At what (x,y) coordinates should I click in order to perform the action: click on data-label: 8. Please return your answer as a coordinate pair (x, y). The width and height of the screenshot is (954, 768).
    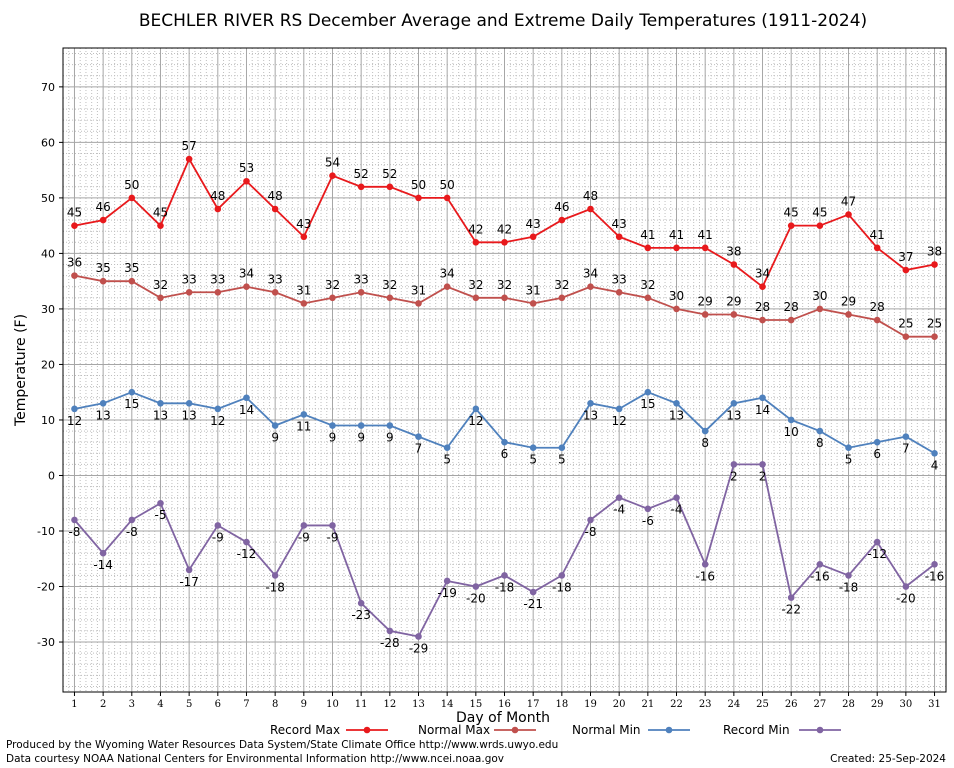
    Looking at the image, I should click on (820, 443).